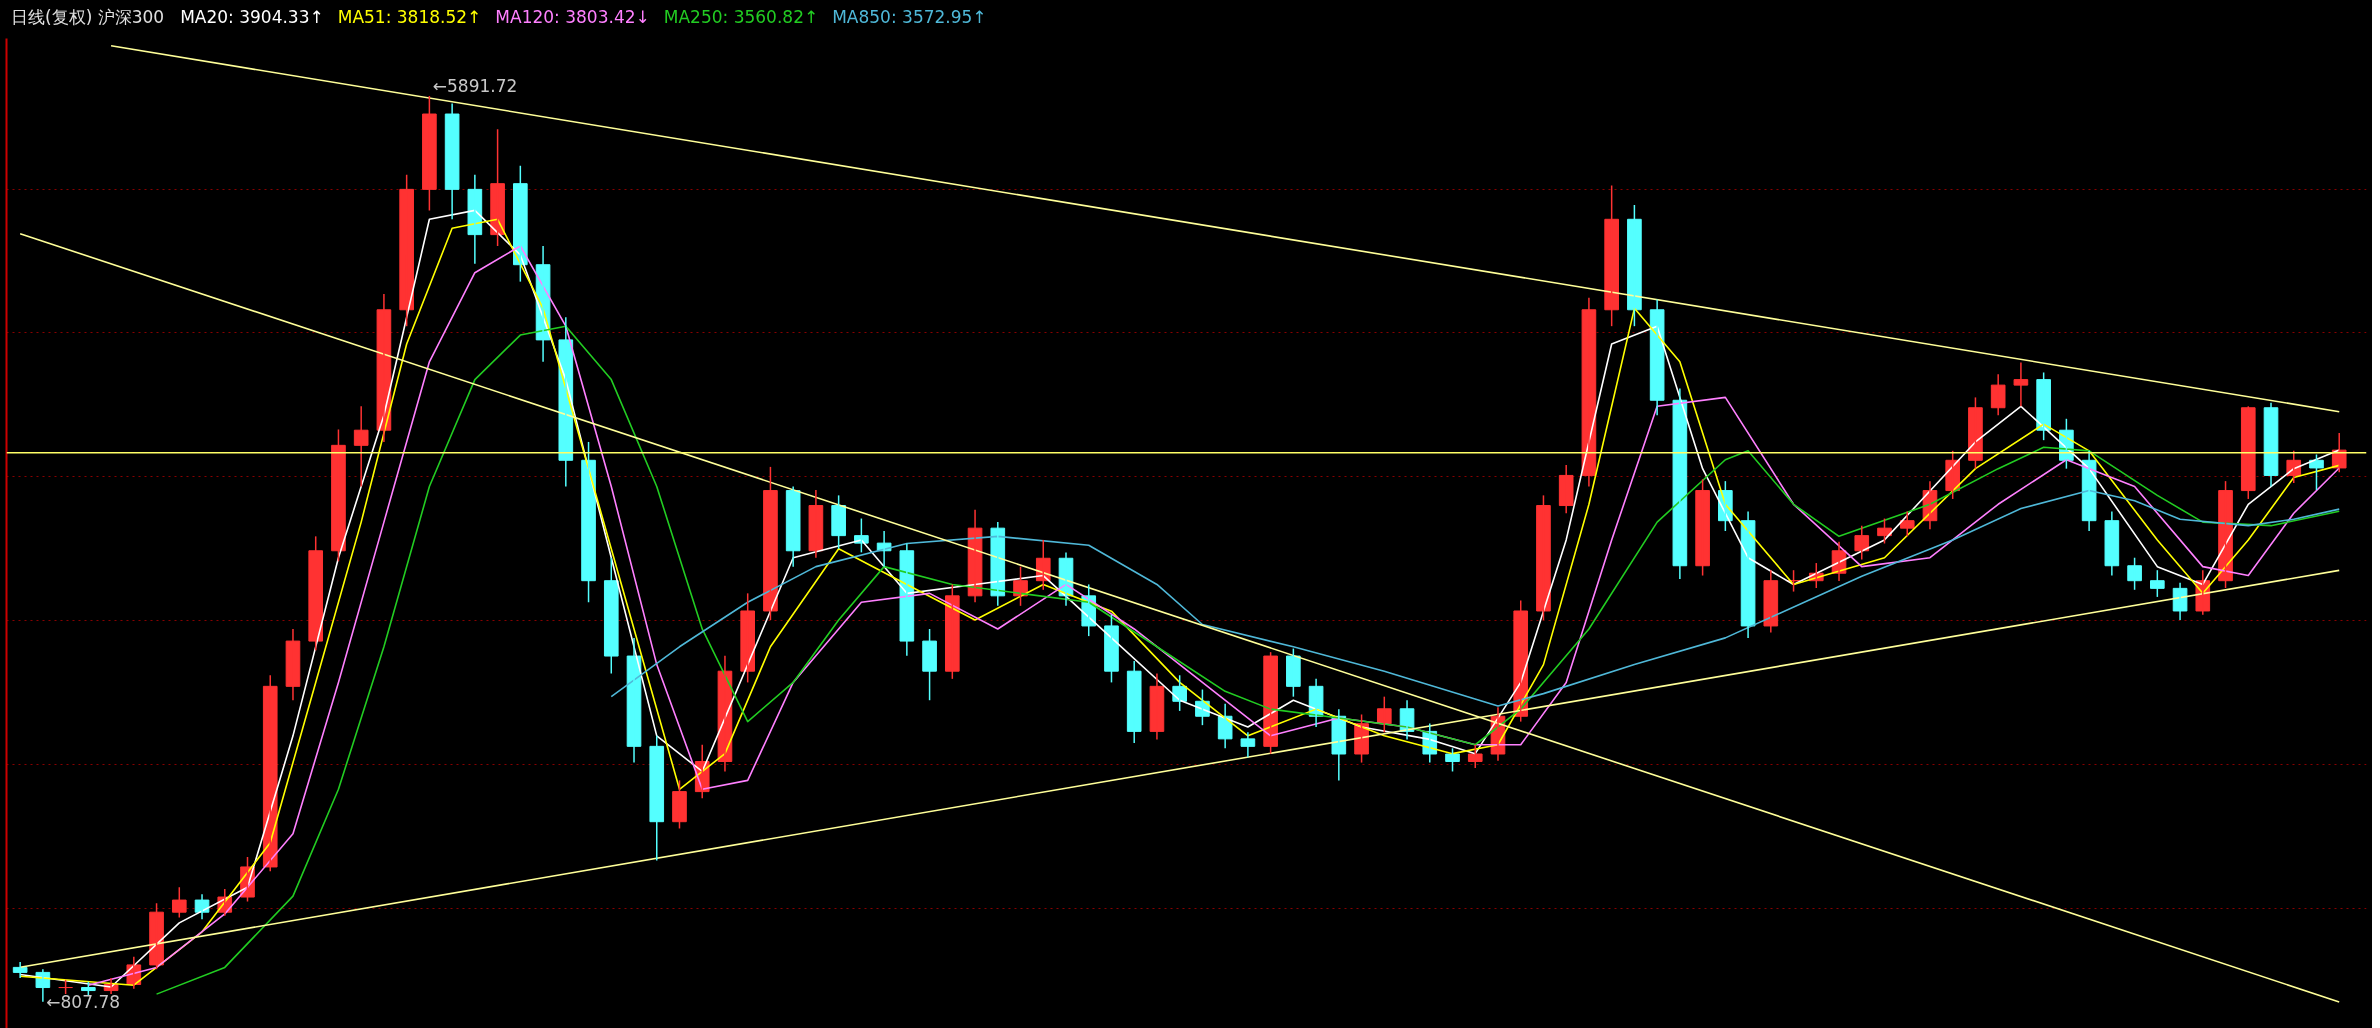  What do you see at coordinates (252, 17) in the screenshot?
I see `text: MA20: 3904.33↑` at bounding box center [252, 17].